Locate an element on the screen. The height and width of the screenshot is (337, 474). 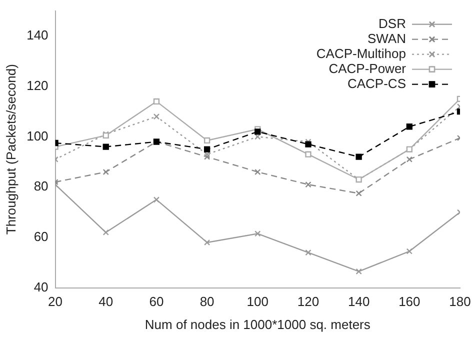
y-tick-label: 120 is located at coordinates (37, 85).